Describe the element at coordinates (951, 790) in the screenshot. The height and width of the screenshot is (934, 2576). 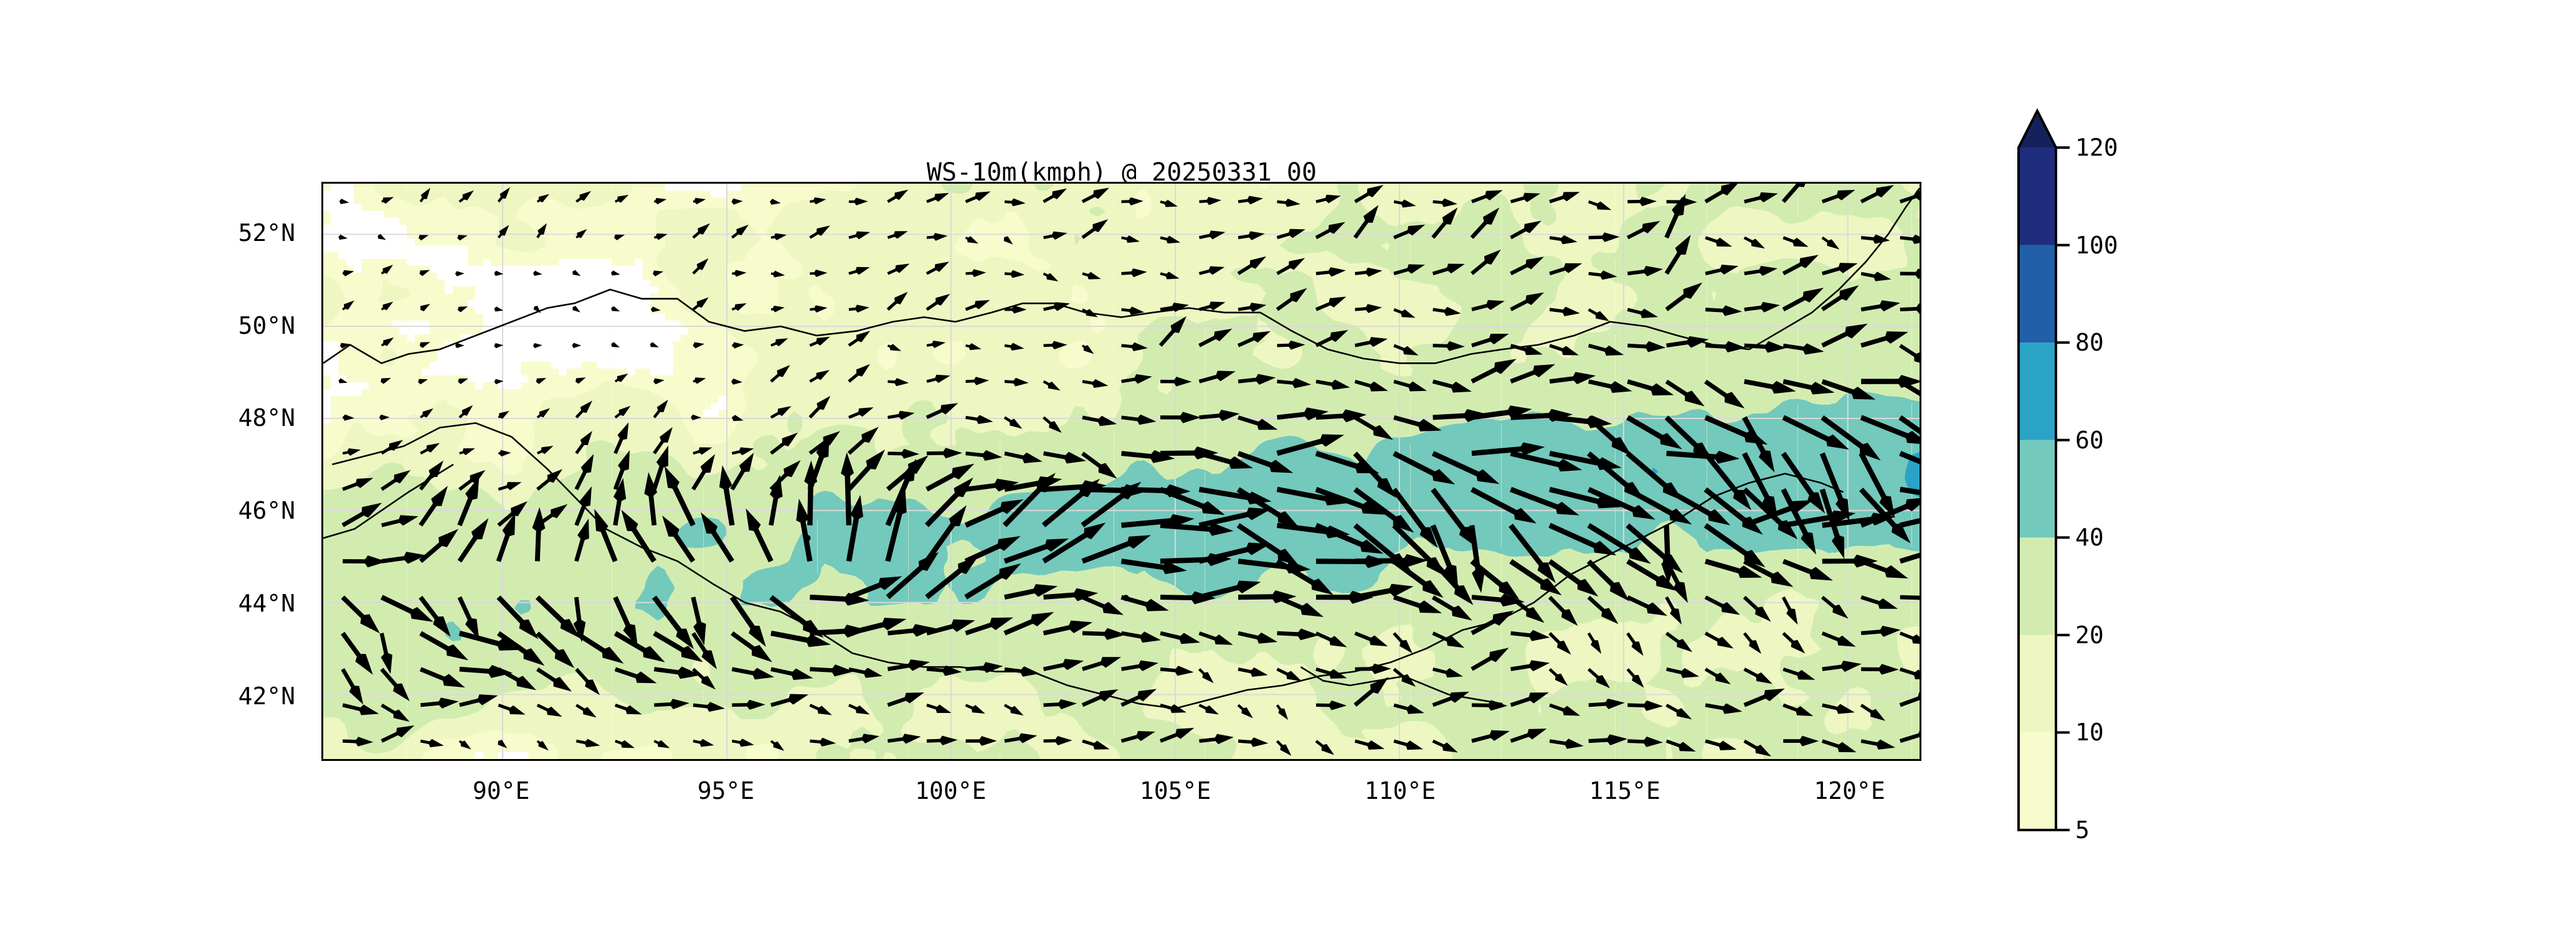
I see `x-tick-100°E: 100°E` at that location.